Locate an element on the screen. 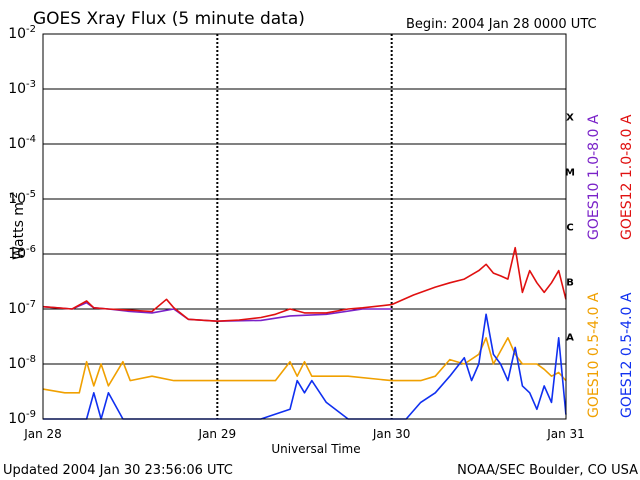  legend-entry: GOES10 1.0-8.0 A is located at coordinates (594, 177).